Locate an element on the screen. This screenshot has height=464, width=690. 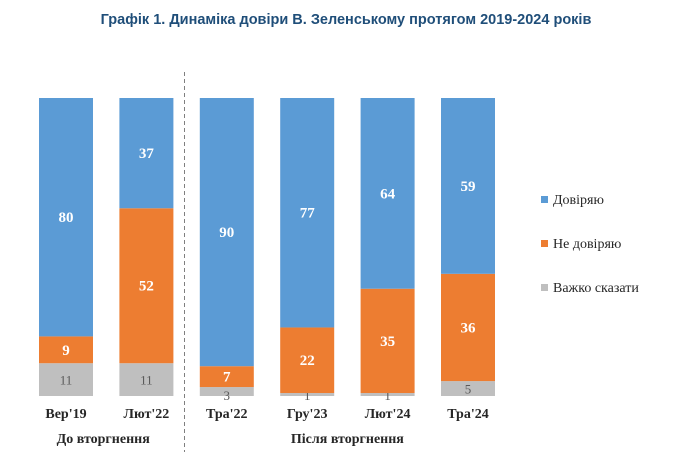
group-label-1: Після вторгнення is located at coordinates (347, 439).